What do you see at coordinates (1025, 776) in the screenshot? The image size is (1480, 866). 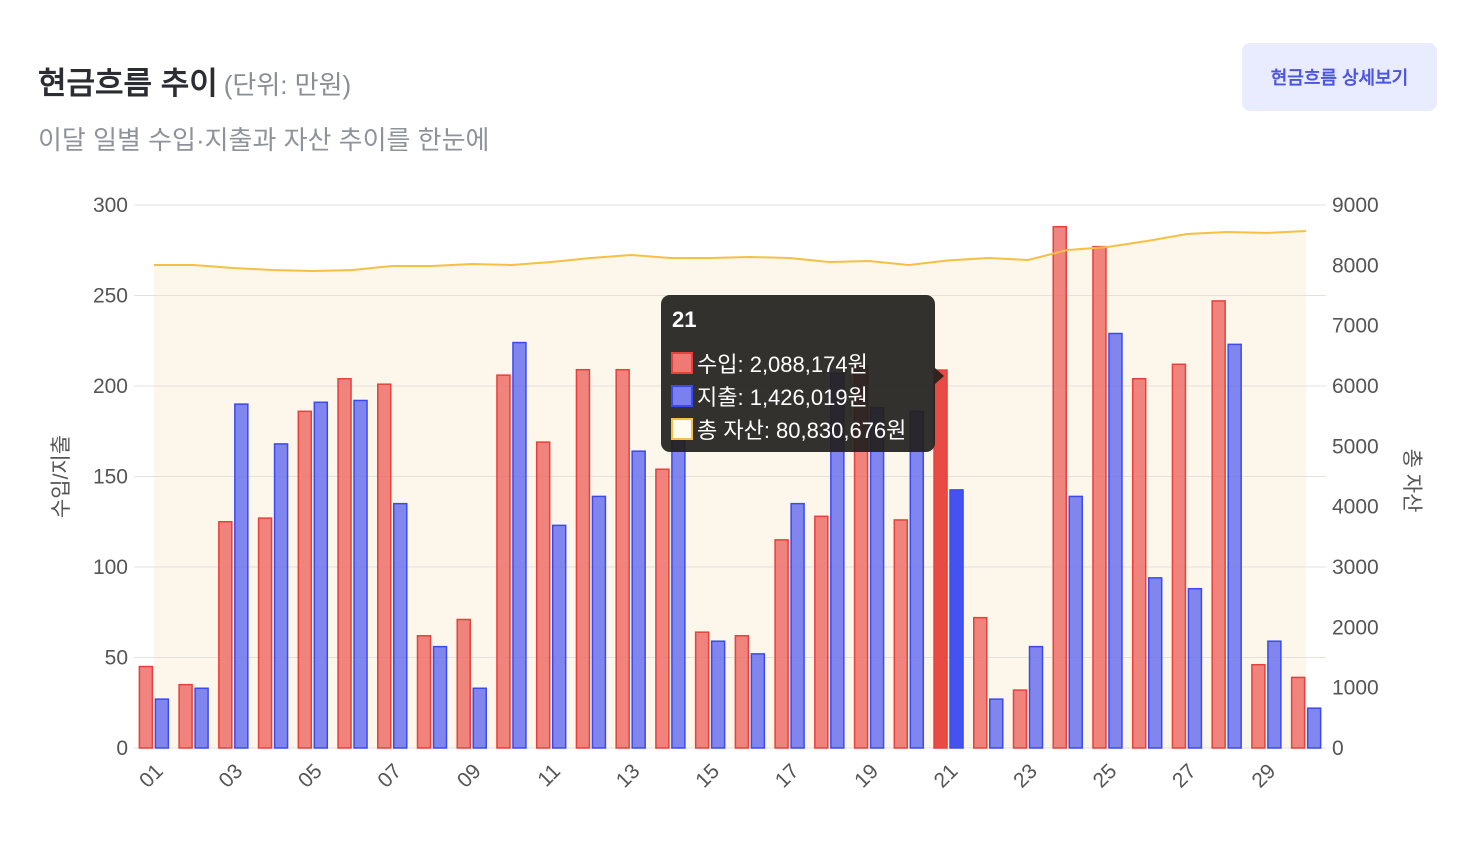 I see `x-tick-label: 23` at bounding box center [1025, 776].